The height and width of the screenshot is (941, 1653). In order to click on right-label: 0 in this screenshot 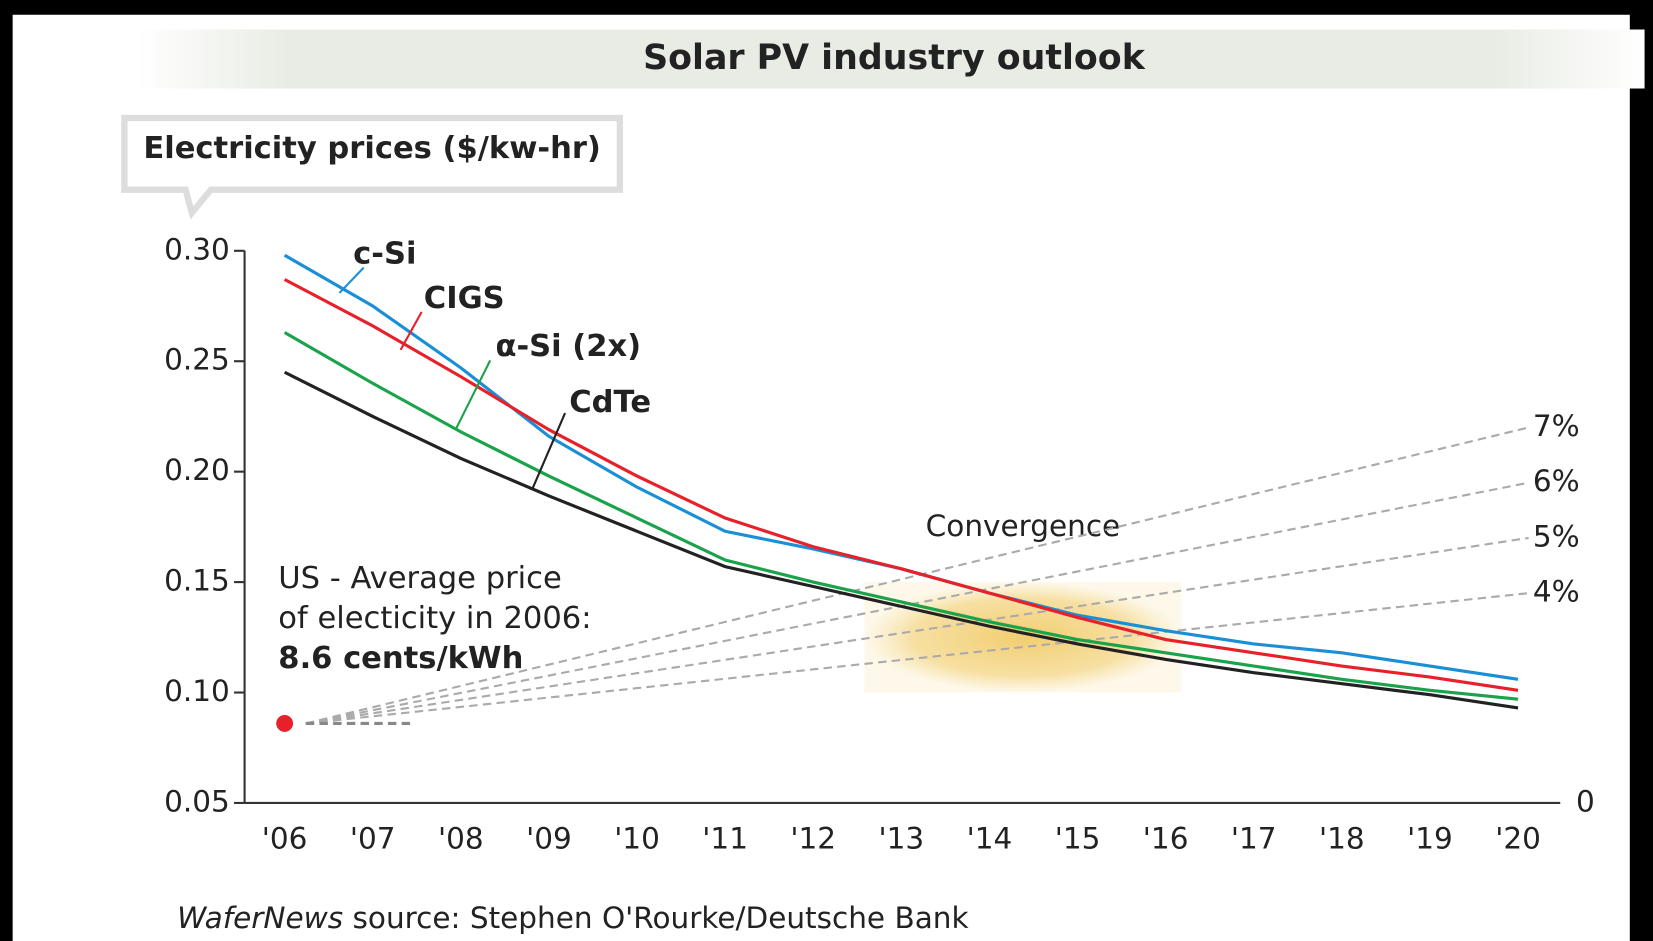, I will do `click(1585, 801)`.